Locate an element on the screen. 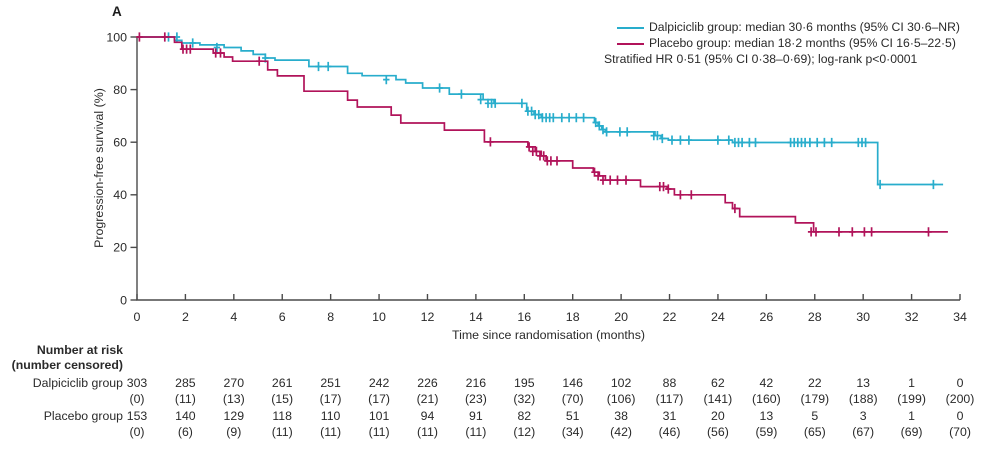 The height and width of the screenshot is (457, 982). risk-count-cell: 38 is located at coordinates (621, 416).